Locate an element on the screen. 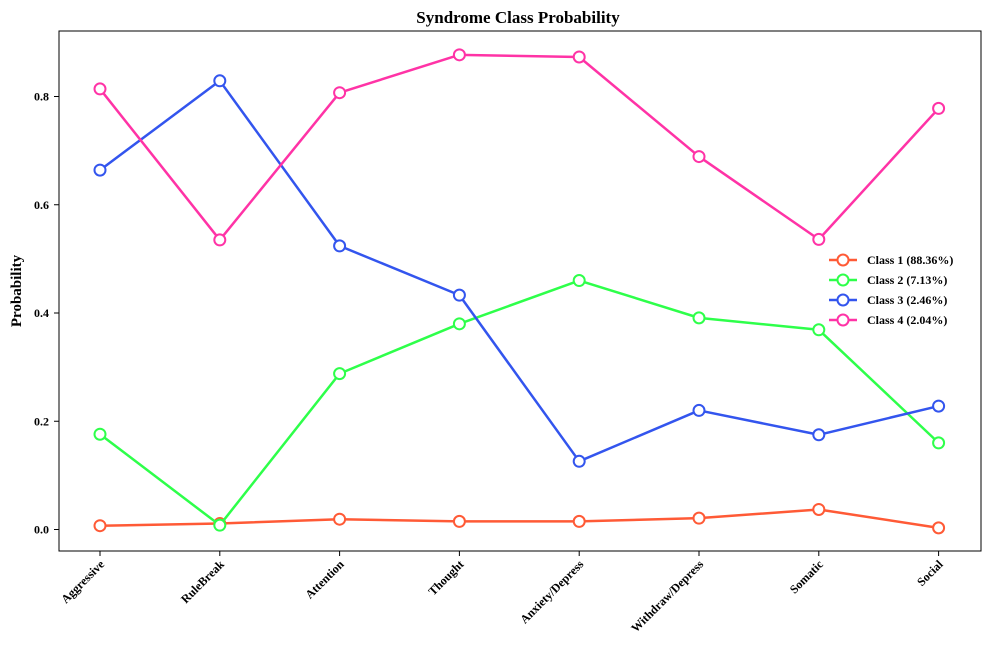 This screenshot has height=660, width=989. legend-item: Class 4 (2.04%) is located at coordinates (888, 320).